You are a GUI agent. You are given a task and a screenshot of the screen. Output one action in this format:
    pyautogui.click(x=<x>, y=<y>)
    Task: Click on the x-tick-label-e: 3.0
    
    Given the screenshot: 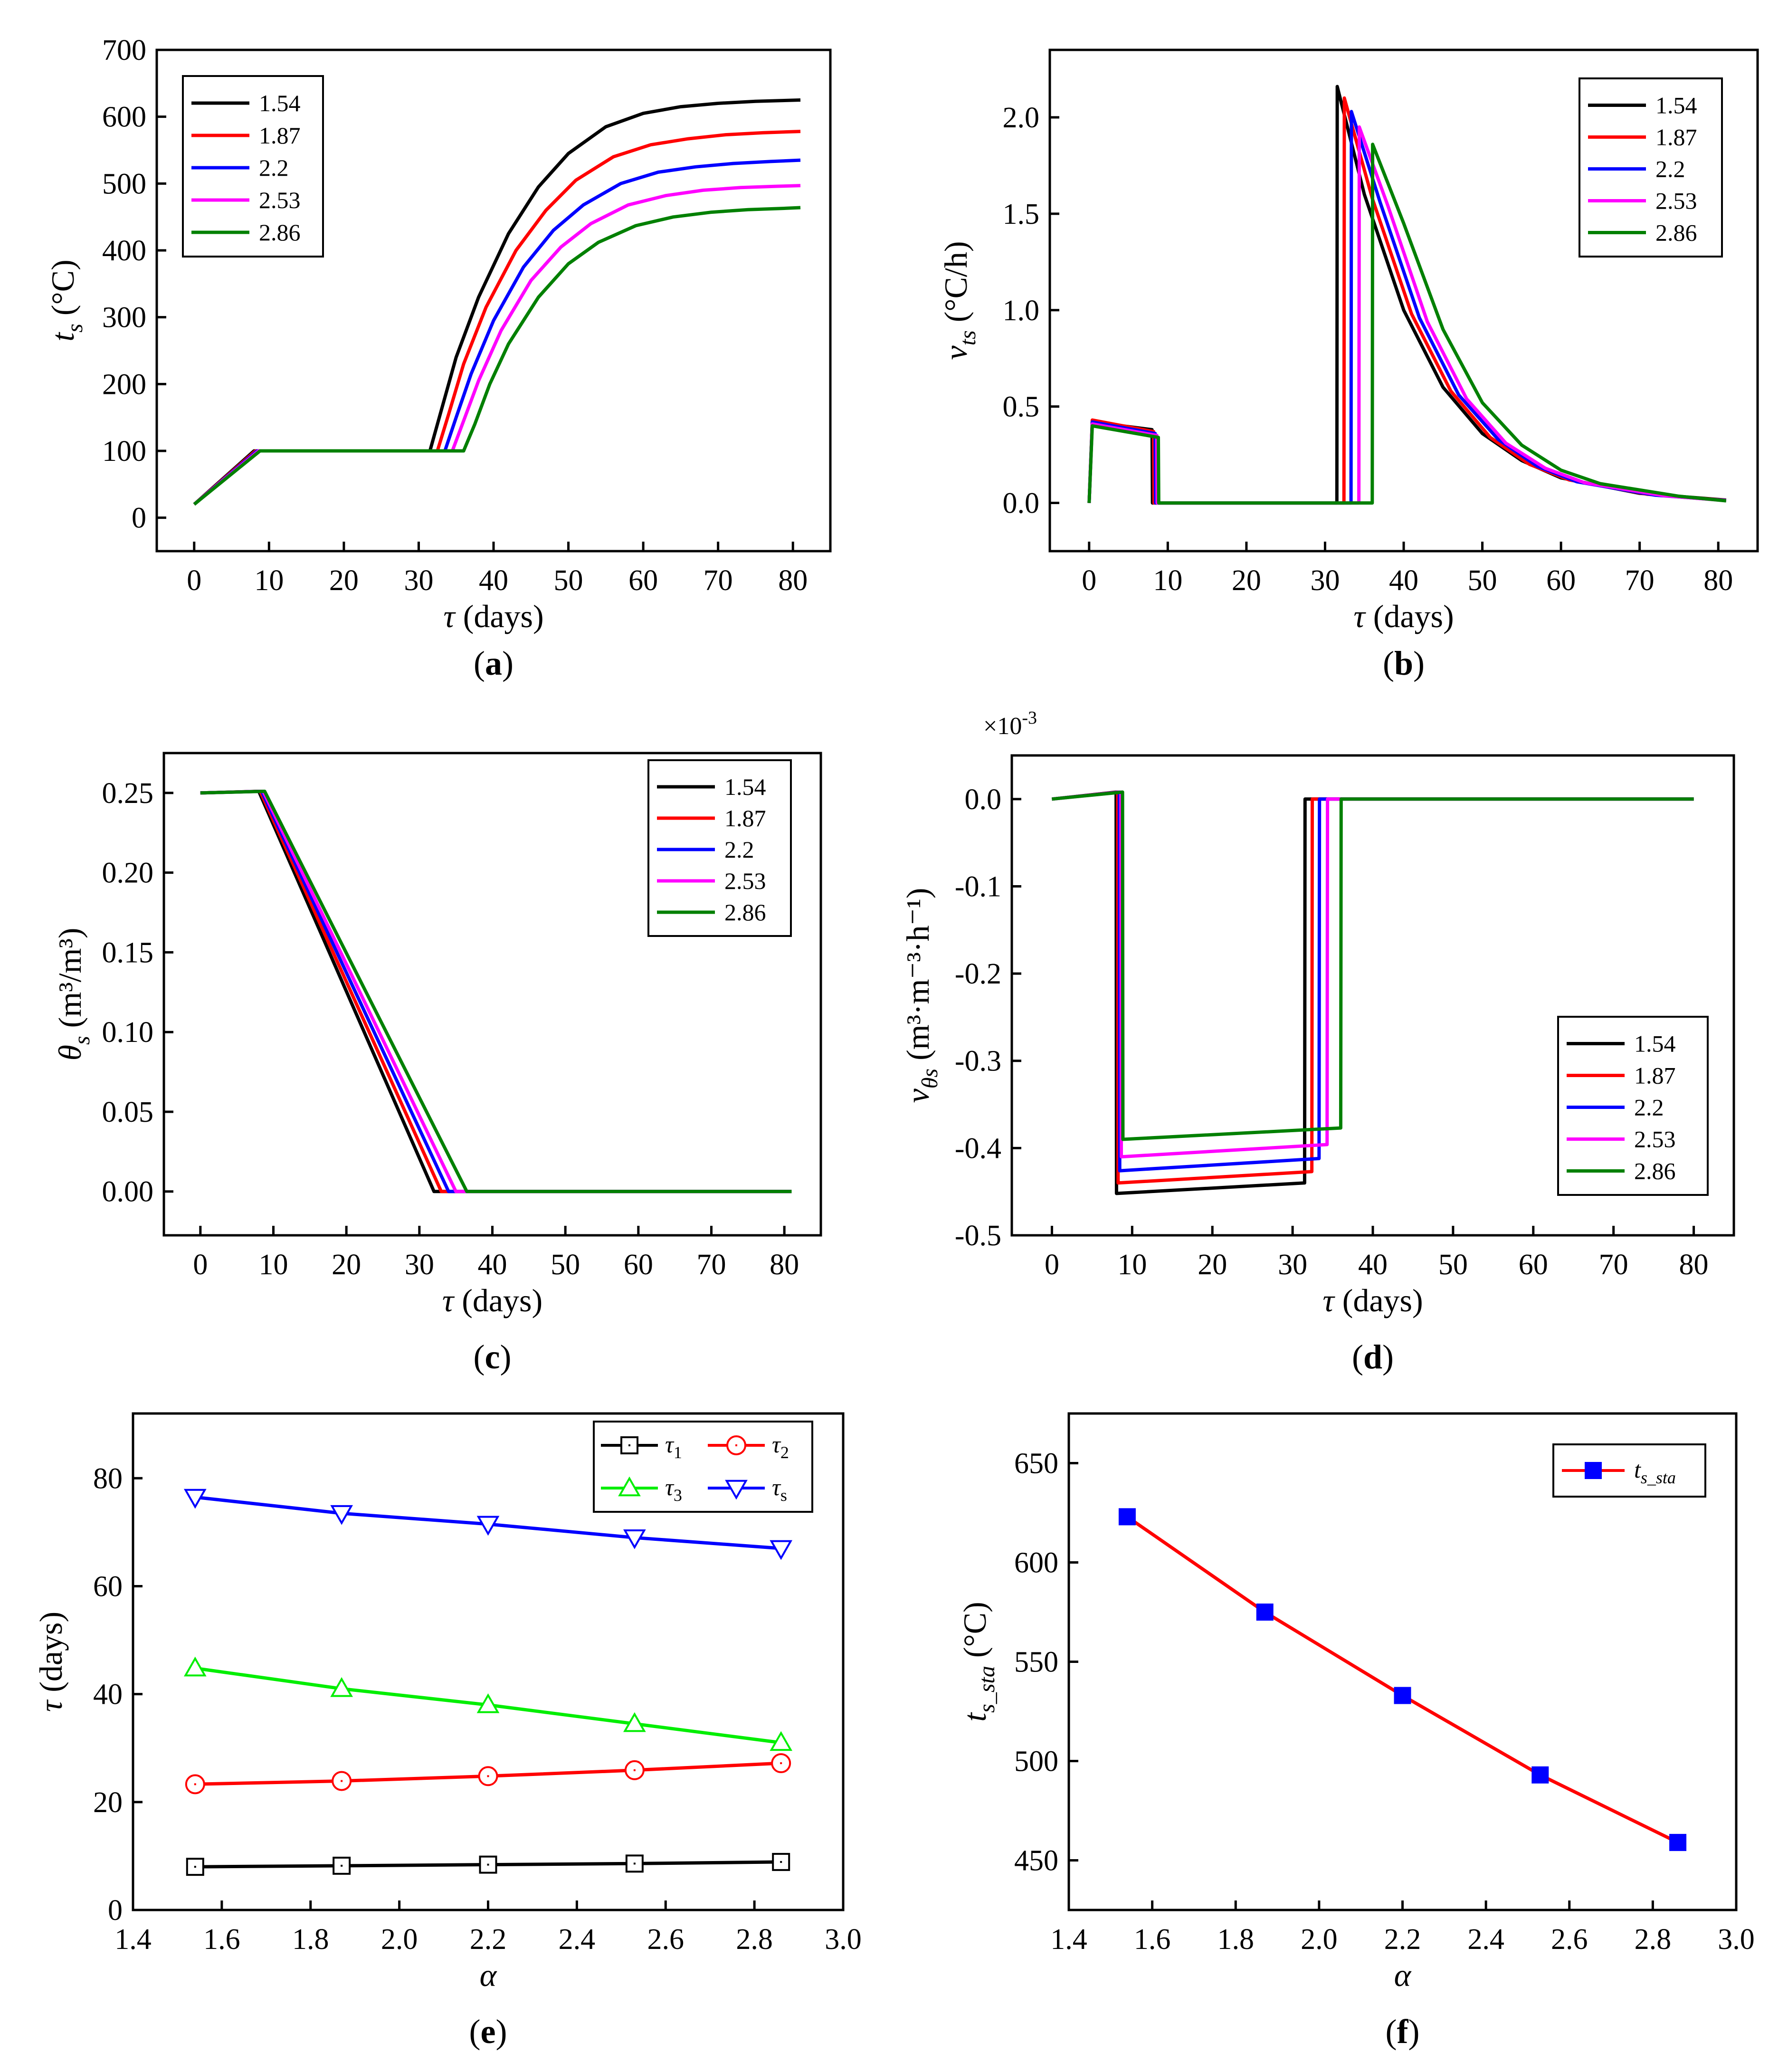 What is the action you would take?
    pyautogui.click(x=843, y=1939)
    